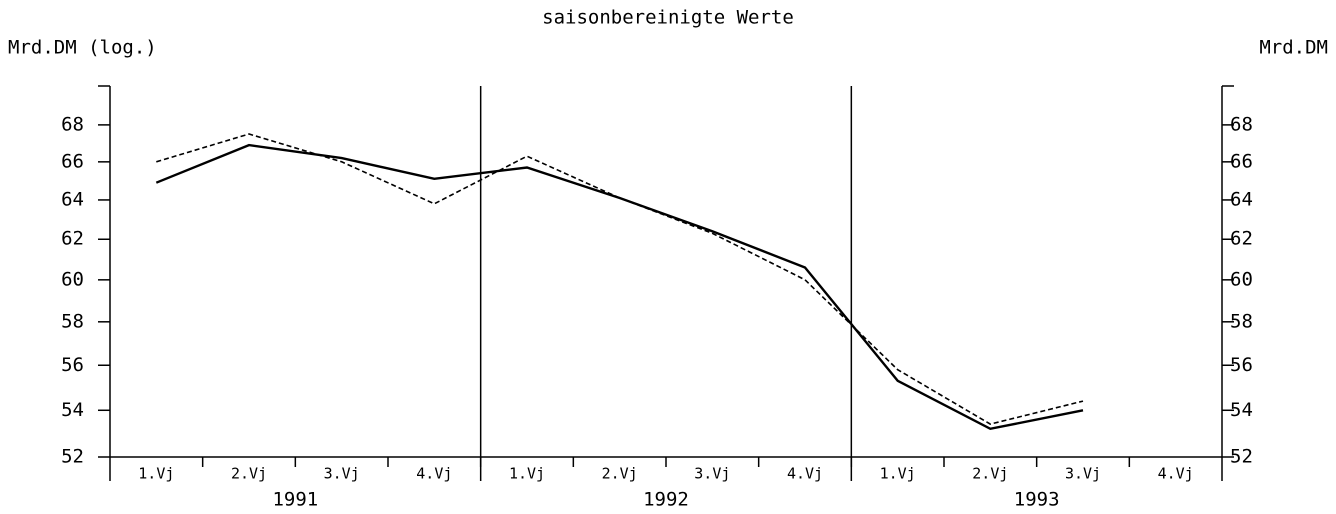 Image resolution: width=1336 pixels, height=514 pixels. What do you see at coordinates (1241, 321) in the screenshot?
I see `y2-tick-label: 58` at bounding box center [1241, 321].